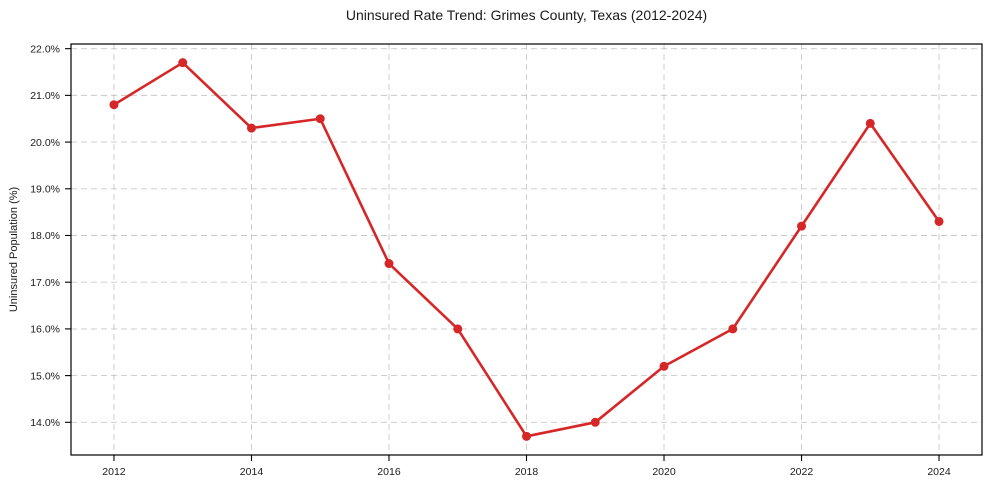  Describe the element at coordinates (45, 376) in the screenshot. I see `y-tick-label: 15.0%` at that location.